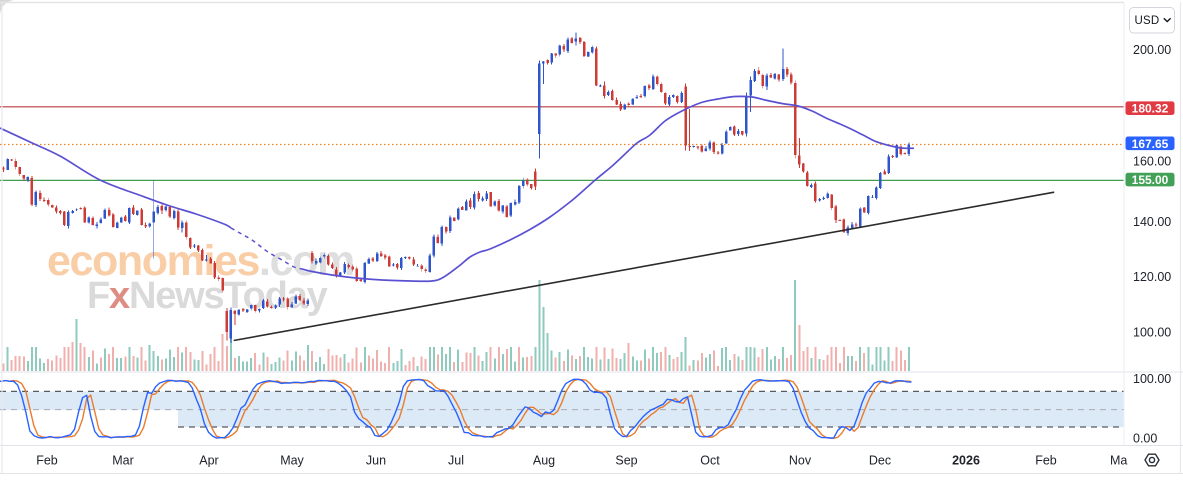 Image resolution: width=1183 pixels, height=483 pixels. Describe the element at coordinates (456, 461) in the screenshot. I see `svg-text: Jul` at that location.